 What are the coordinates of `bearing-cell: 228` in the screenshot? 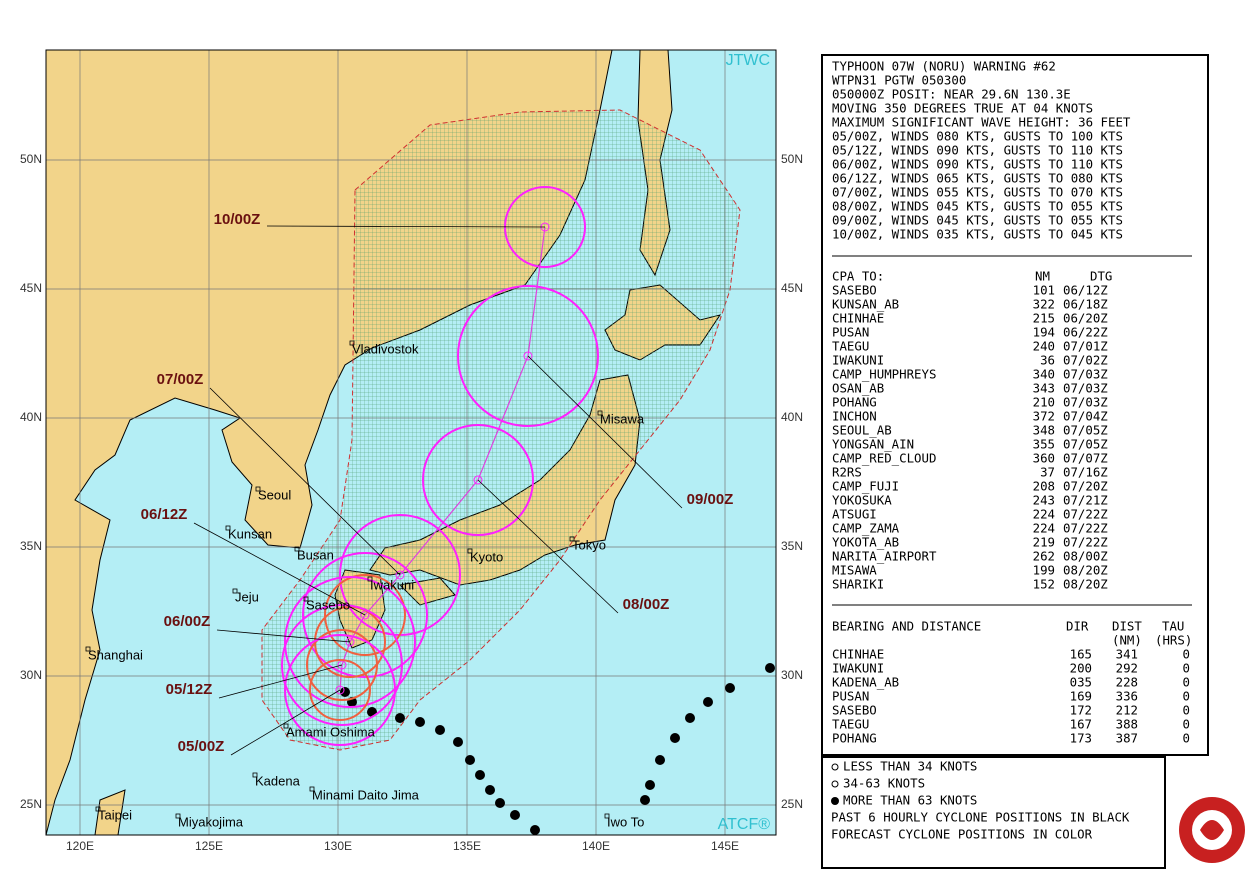 It's located at (1127, 682).